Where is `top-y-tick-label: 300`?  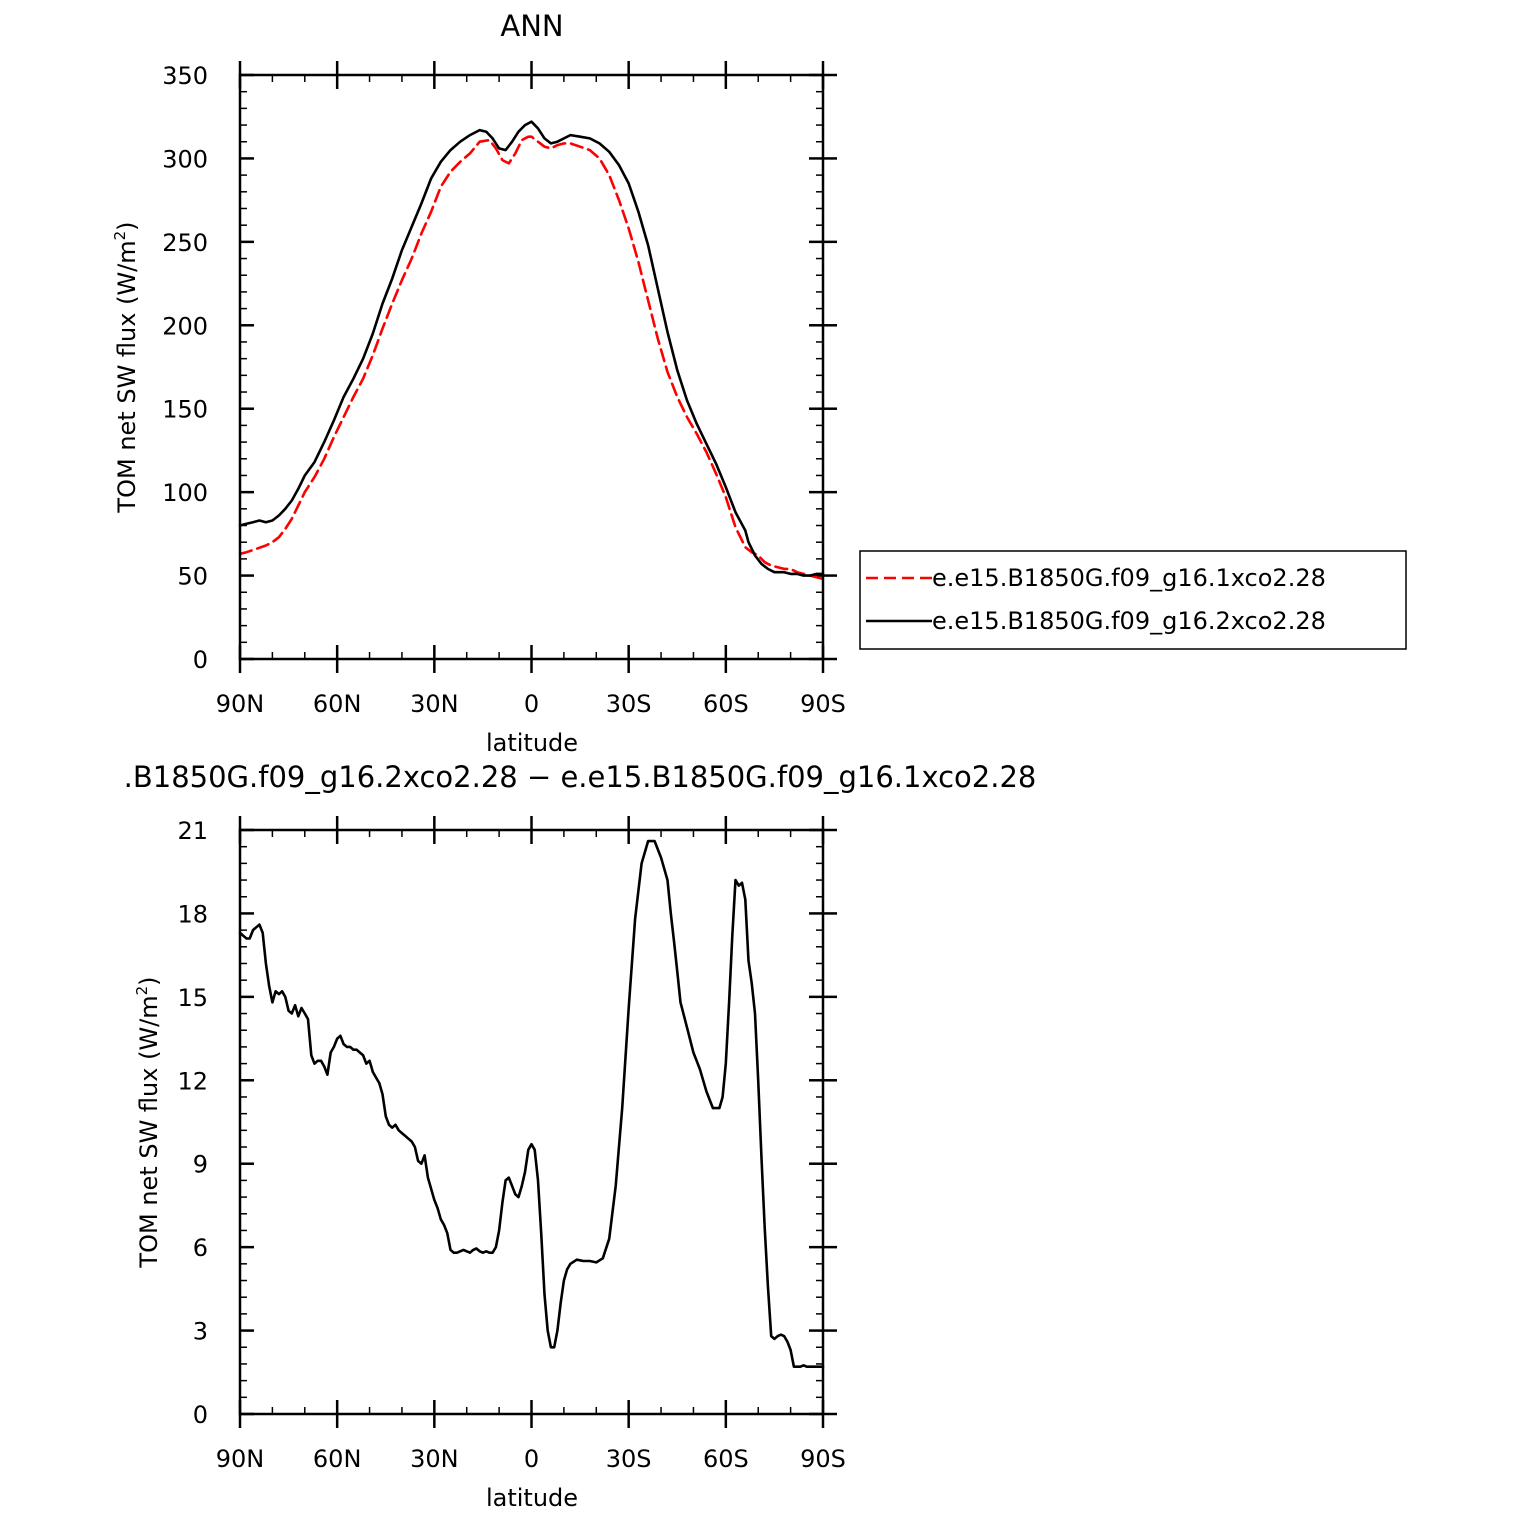 top-y-tick-label: 300 is located at coordinates (185, 159).